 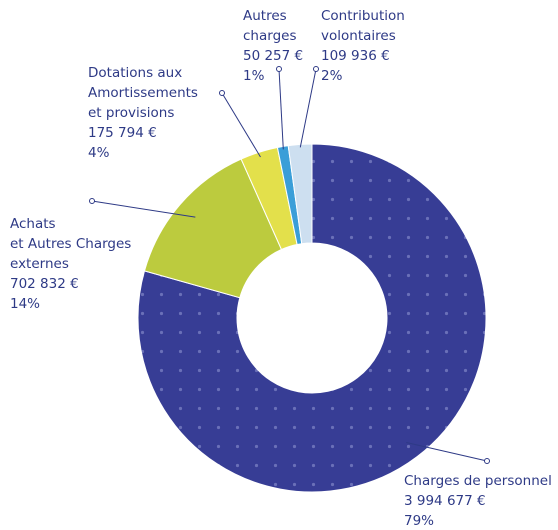 What do you see at coordinates (70, 244) in the screenshot?
I see `label-name: et Autres Charges` at bounding box center [70, 244].